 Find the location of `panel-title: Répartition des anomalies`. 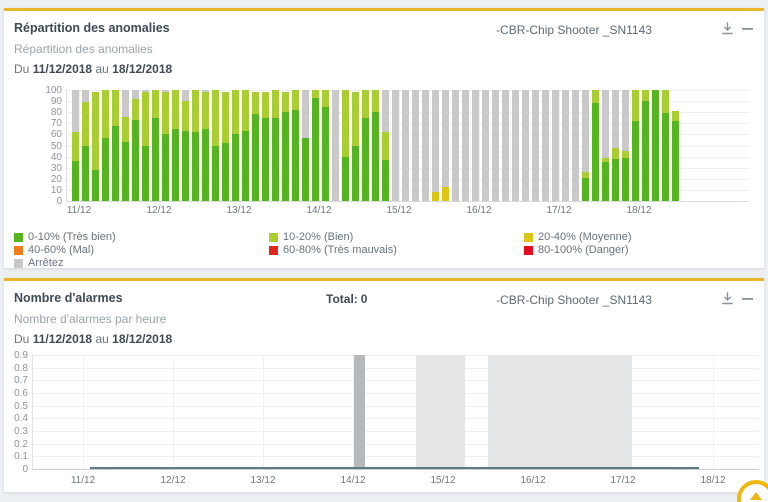

panel-title: Répartition des anomalies is located at coordinates (92, 28).